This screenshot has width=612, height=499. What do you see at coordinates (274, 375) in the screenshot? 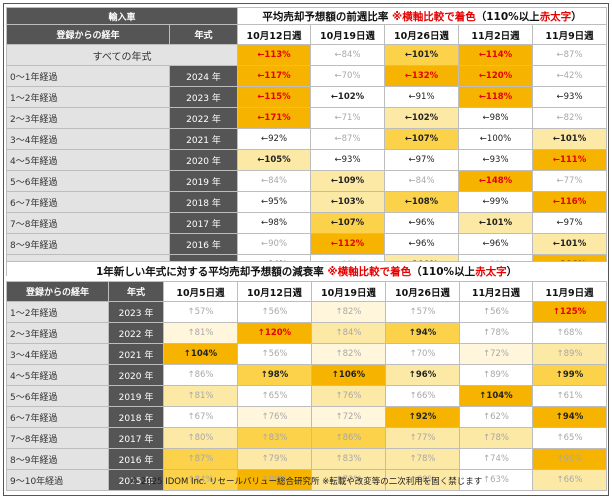
I see `value-cell: ↑98%` at bounding box center [274, 375].